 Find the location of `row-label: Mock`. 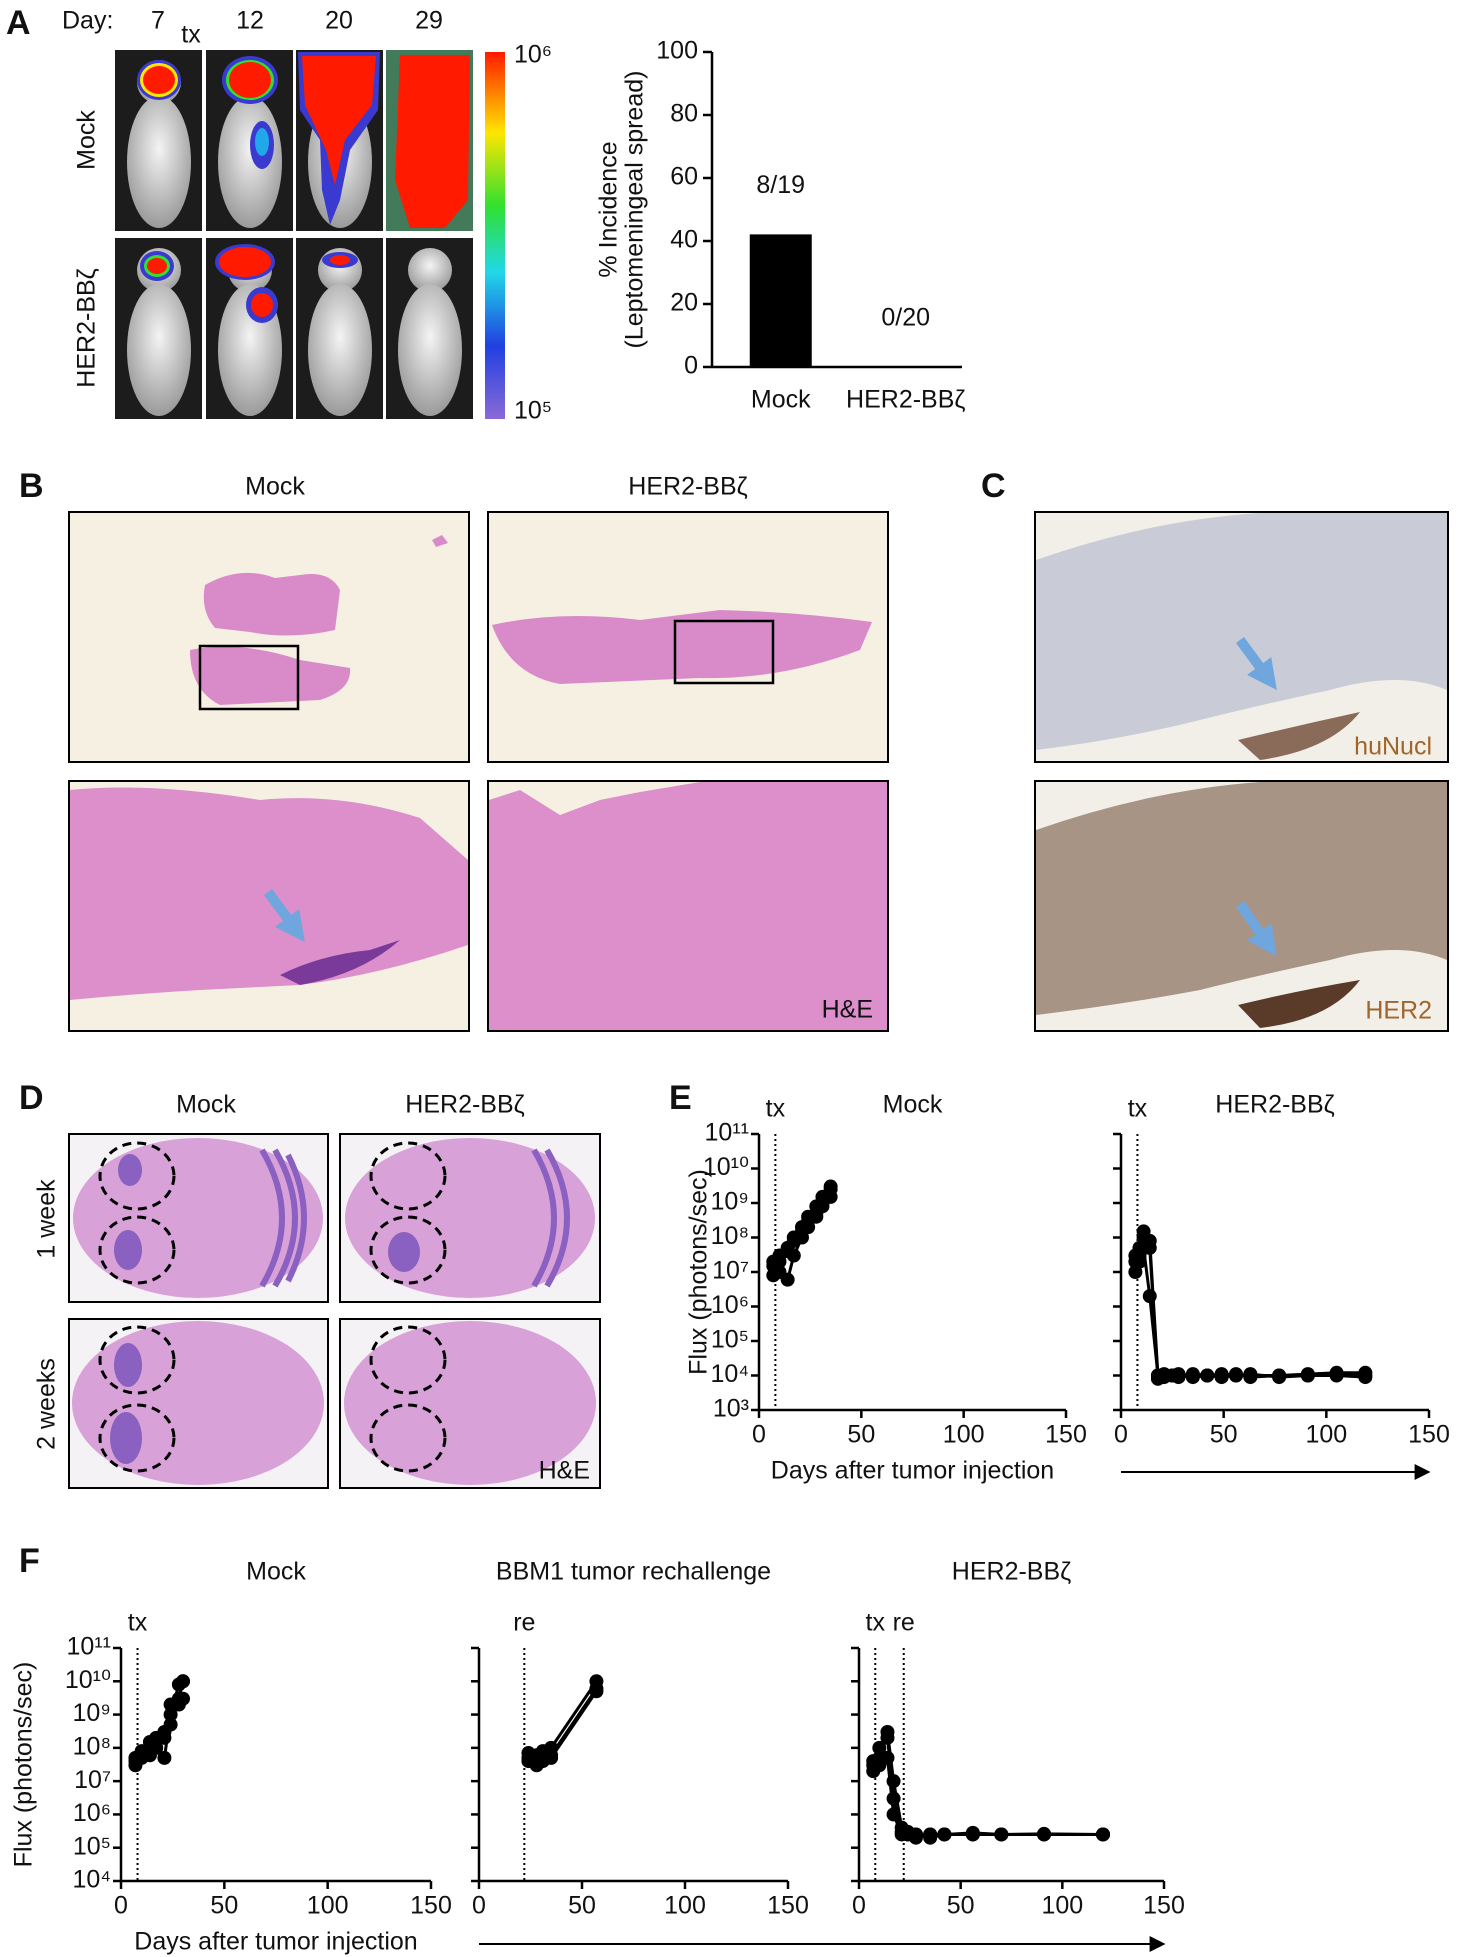

row-label: Mock is located at coordinates (87, 140).